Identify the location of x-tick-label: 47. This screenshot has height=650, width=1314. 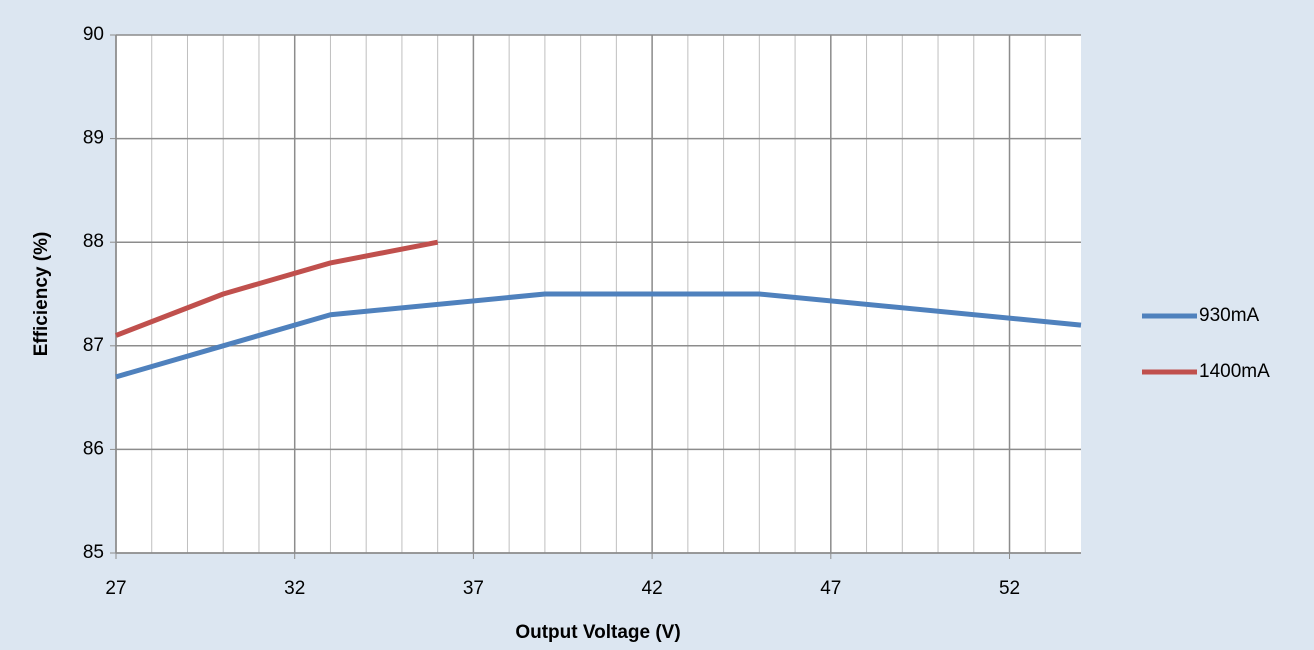
(830, 588).